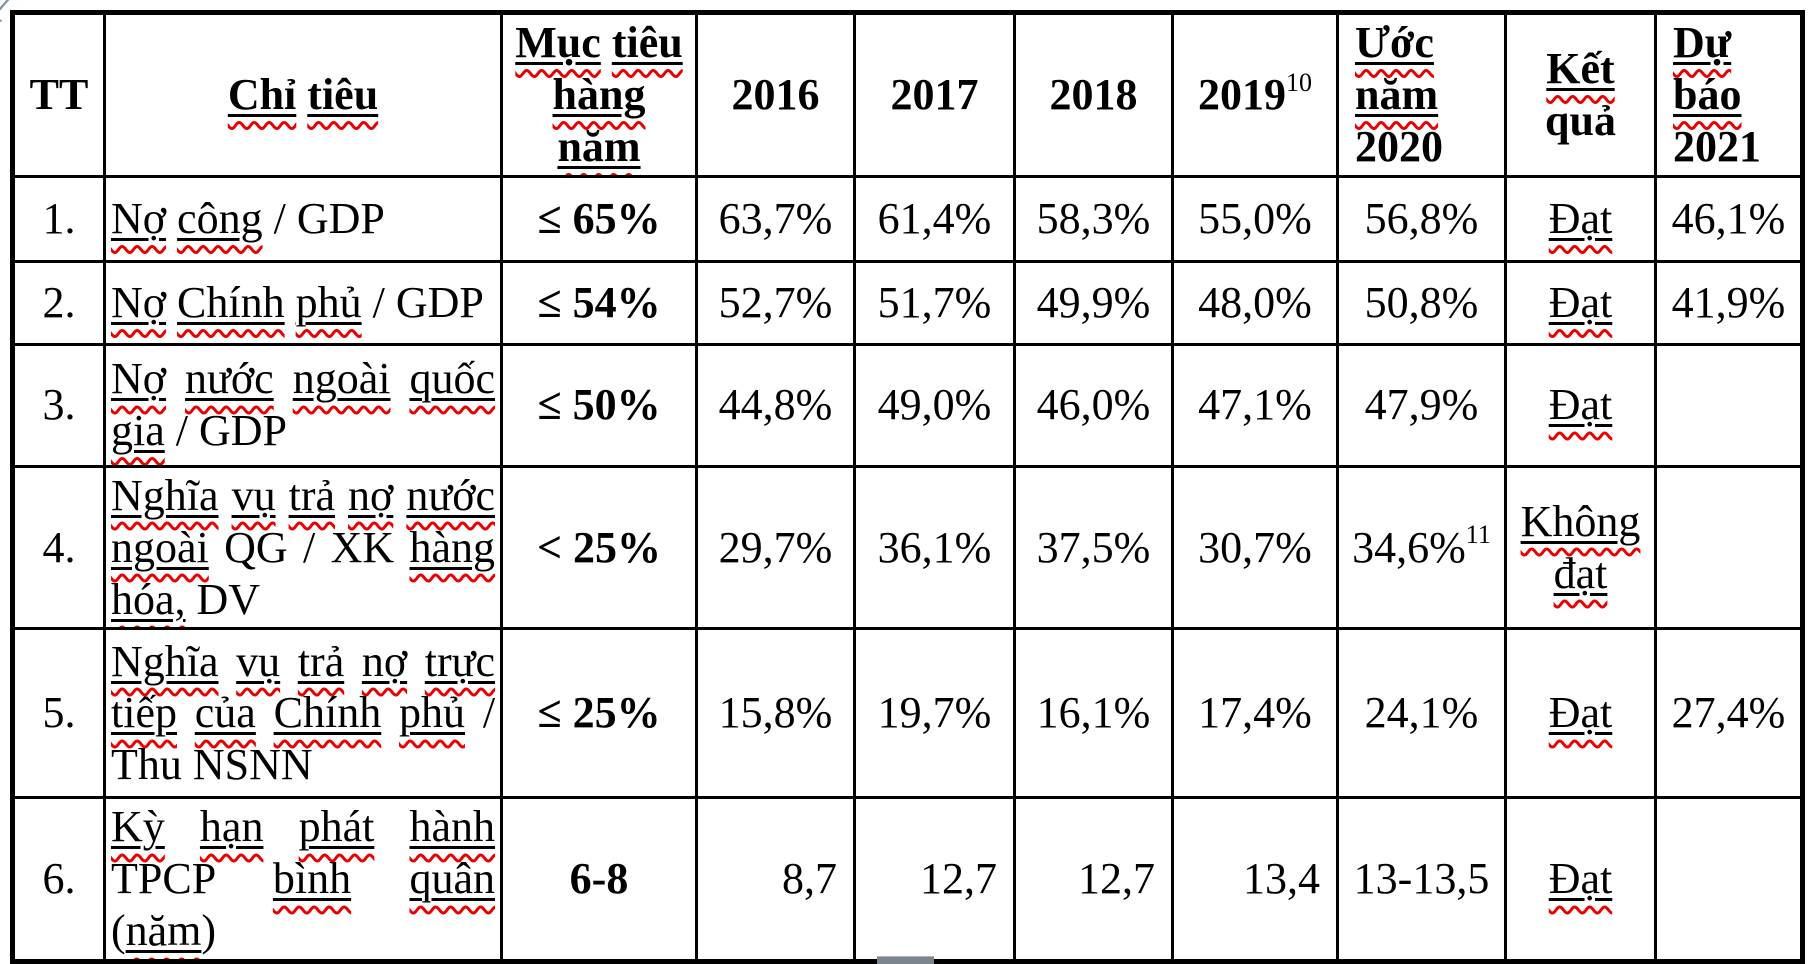 Image resolution: width=1812 pixels, height=964 pixels. What do you see at coordinates (1421, 218) in the screenshot?
I see `table-cell: 56,8%` at bounding box center [1421, 218].